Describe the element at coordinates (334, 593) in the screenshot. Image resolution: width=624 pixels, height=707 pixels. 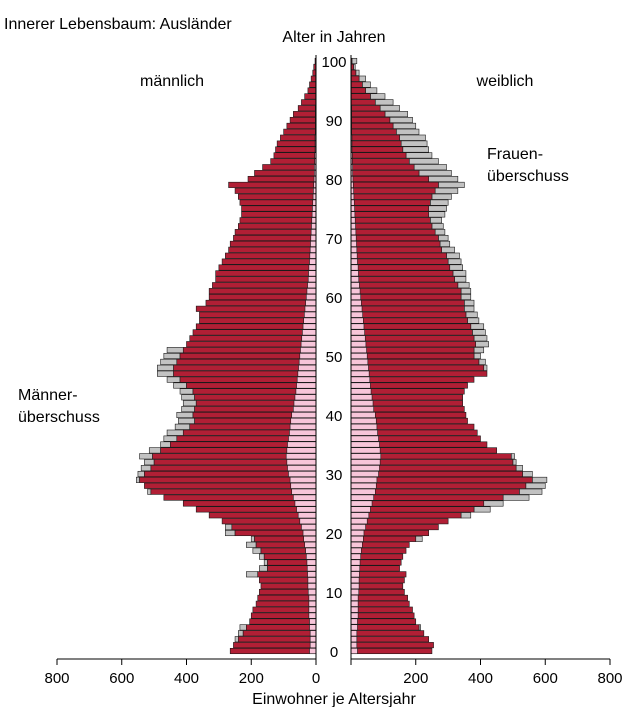
I see `age-tick-label: 10` at that location.